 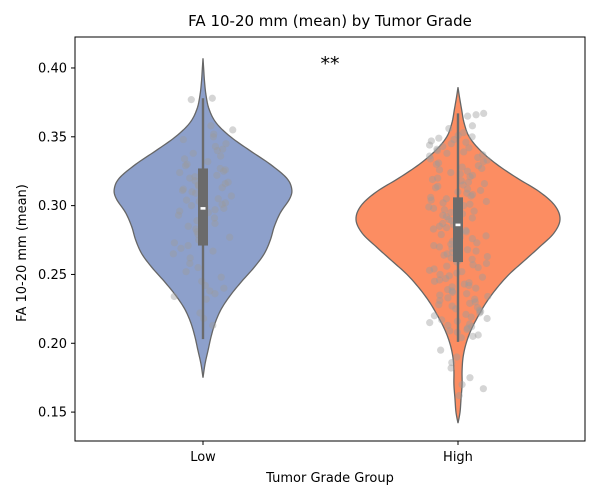 I want to click on y-tick-label: 0.30, so click(x=52, y=206).